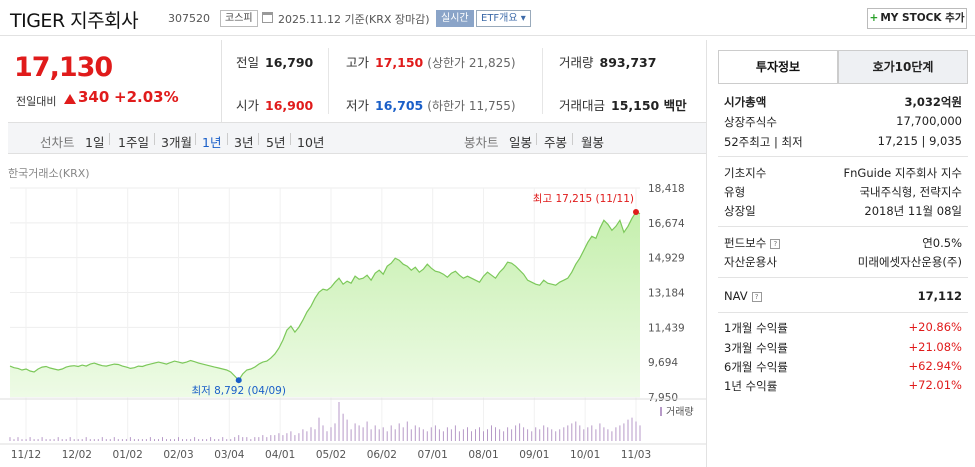 The width and height of the screenshot is (975, 467). I want to click on stat-value: 16,900, so click(289, 105).